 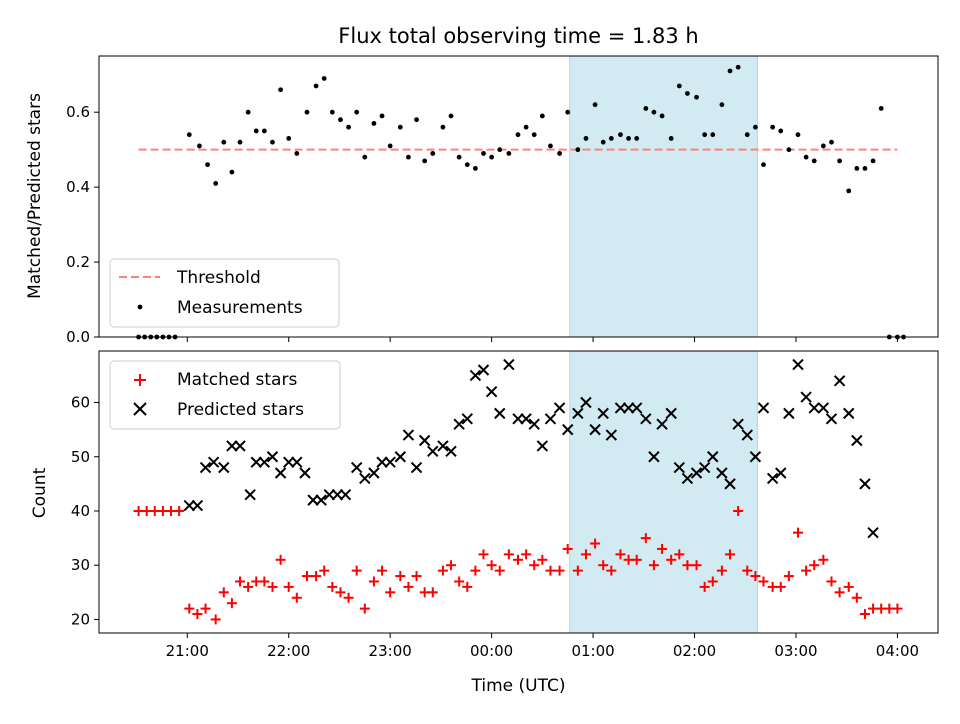 I want to click on x-tick-label: 01:00, so click(x=592, y=651).